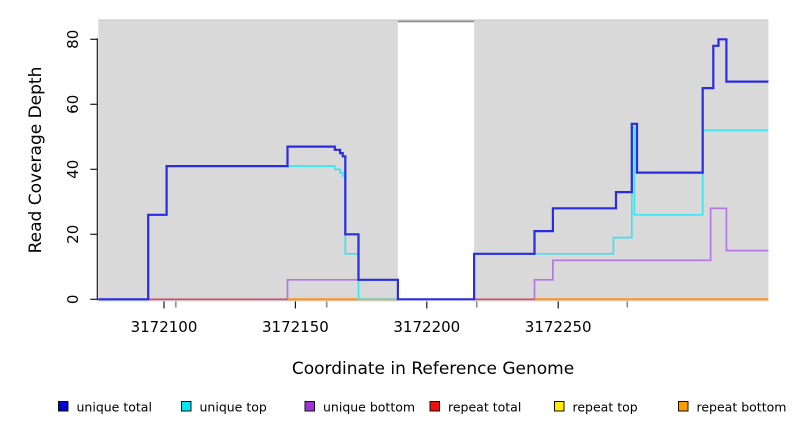  What do you see at coordinates (73, 300) in the screenshot?
I see `y-tick-label: 0` at bounding box center [73, 300].